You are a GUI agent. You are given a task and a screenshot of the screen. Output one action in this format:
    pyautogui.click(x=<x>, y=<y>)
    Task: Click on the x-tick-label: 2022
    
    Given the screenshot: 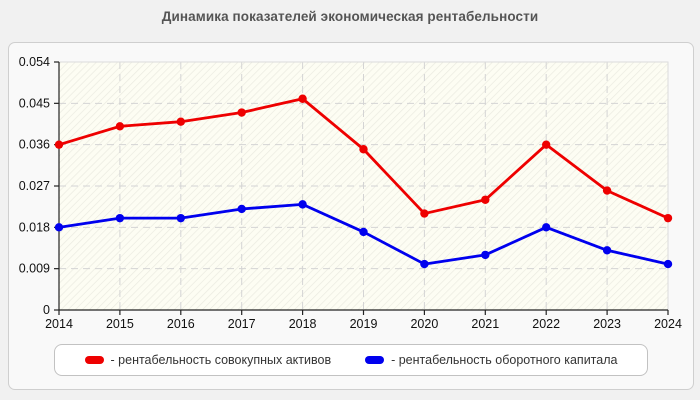 What is the action you would take?
    pyautogui.click(x=546, y=324)
    